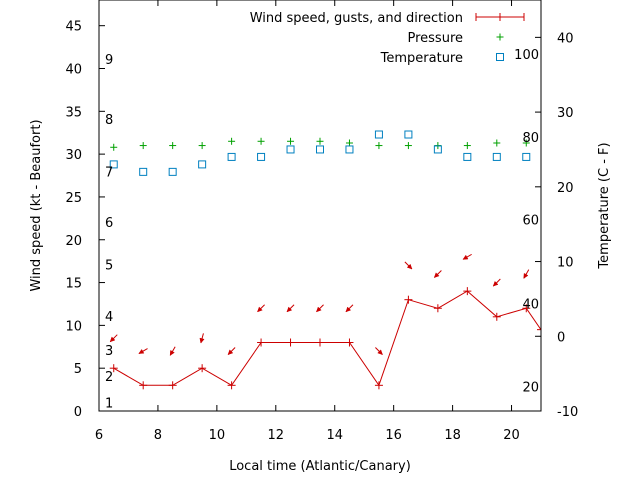 The width and height of the screenshot is (640, 480). I want to click on y2-axis-title: Temperature (C - F), so click(604, 205).